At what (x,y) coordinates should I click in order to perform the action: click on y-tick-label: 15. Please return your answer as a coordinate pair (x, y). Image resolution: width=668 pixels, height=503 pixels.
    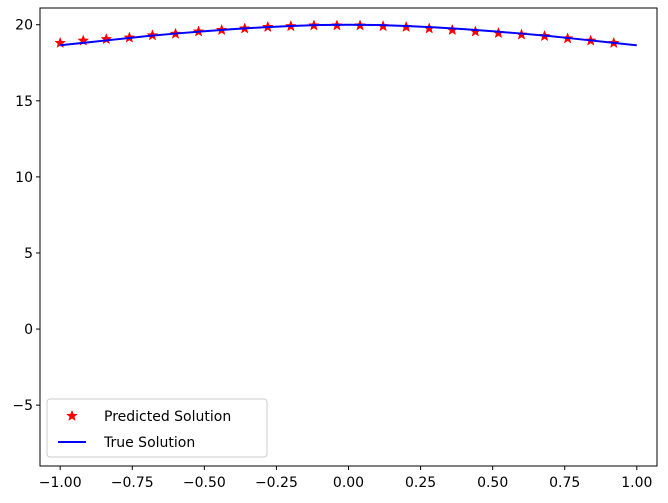
    Looking at the image, I should click on (24, 102).